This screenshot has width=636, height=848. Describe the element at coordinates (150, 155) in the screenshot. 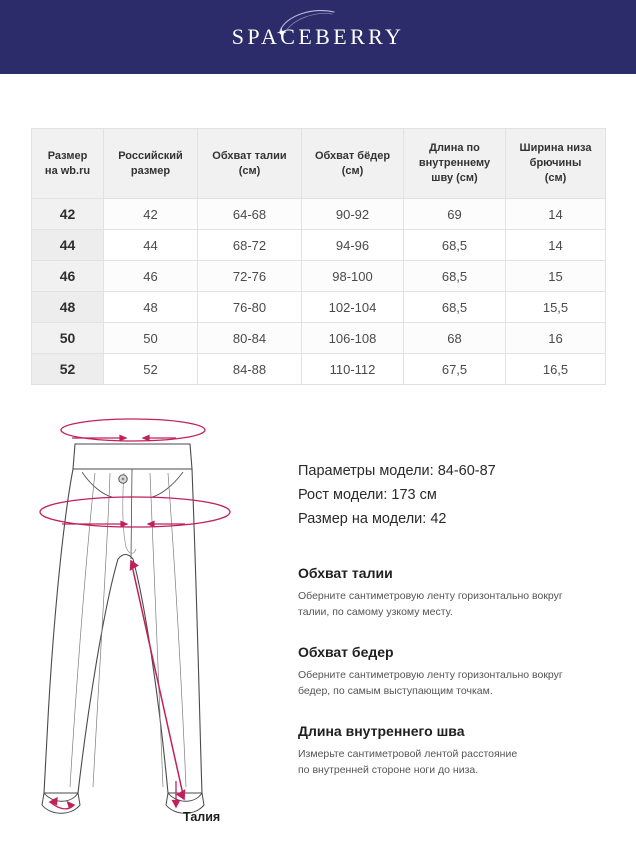

I see `header-line: Российский` at that location.